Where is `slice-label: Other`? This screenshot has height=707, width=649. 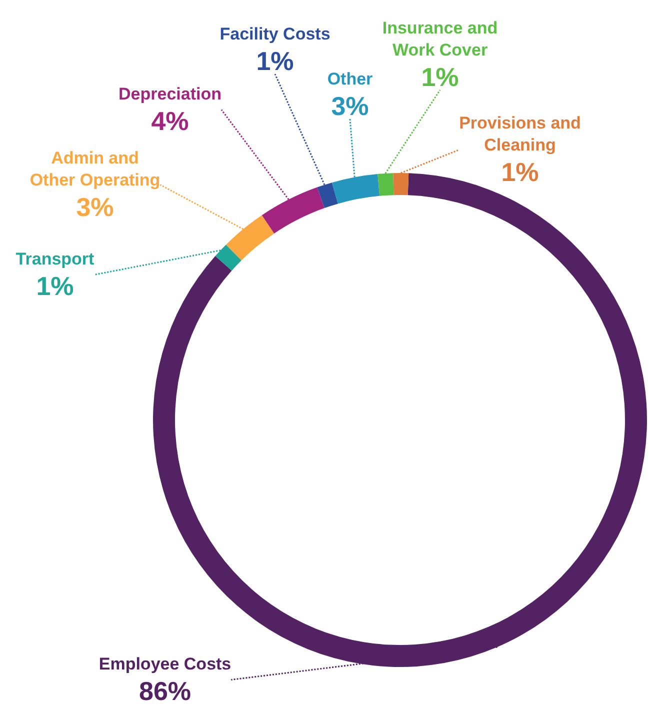 slice-label: Other is located at coordinates (350, 79).